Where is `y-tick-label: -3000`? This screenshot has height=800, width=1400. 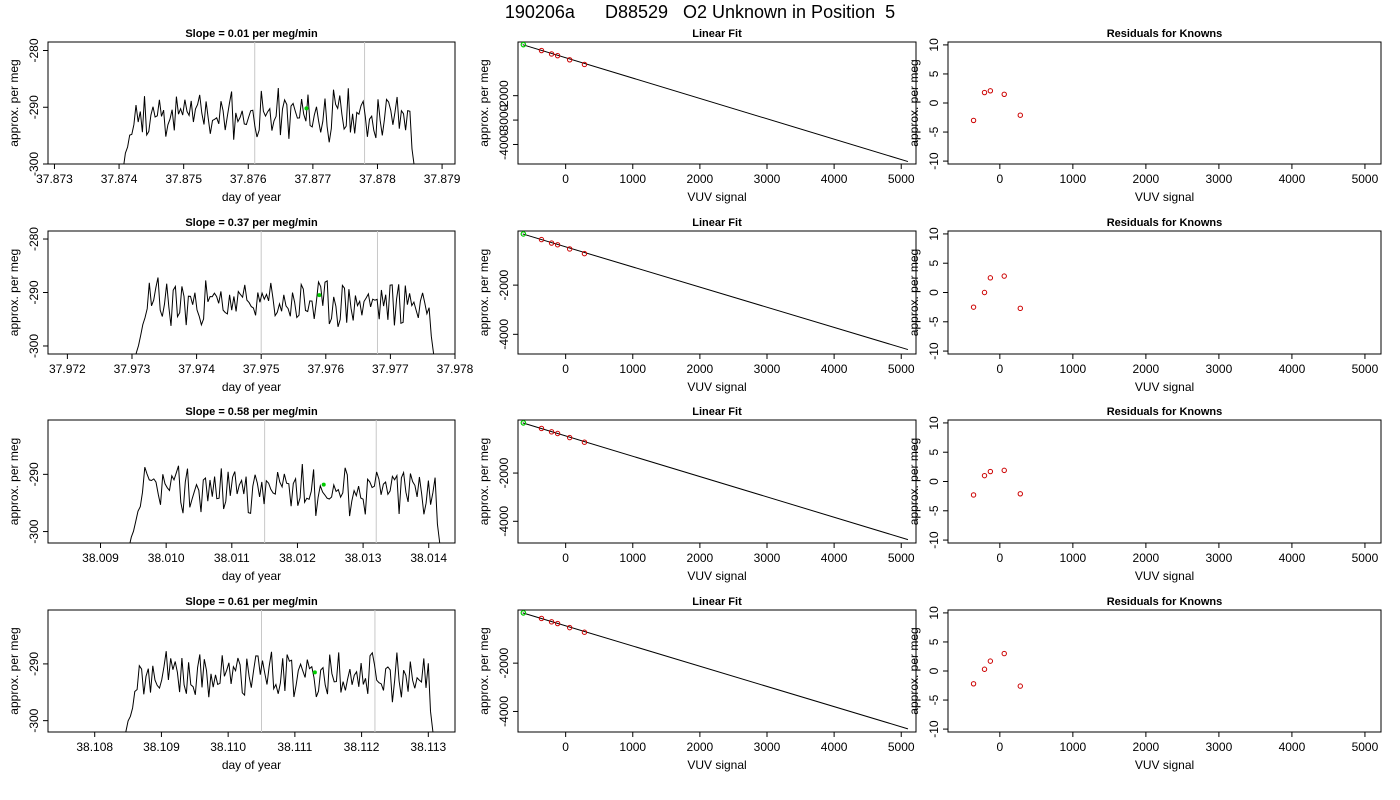
y-tick-label: -3000 is located at coordinates (504, 119).